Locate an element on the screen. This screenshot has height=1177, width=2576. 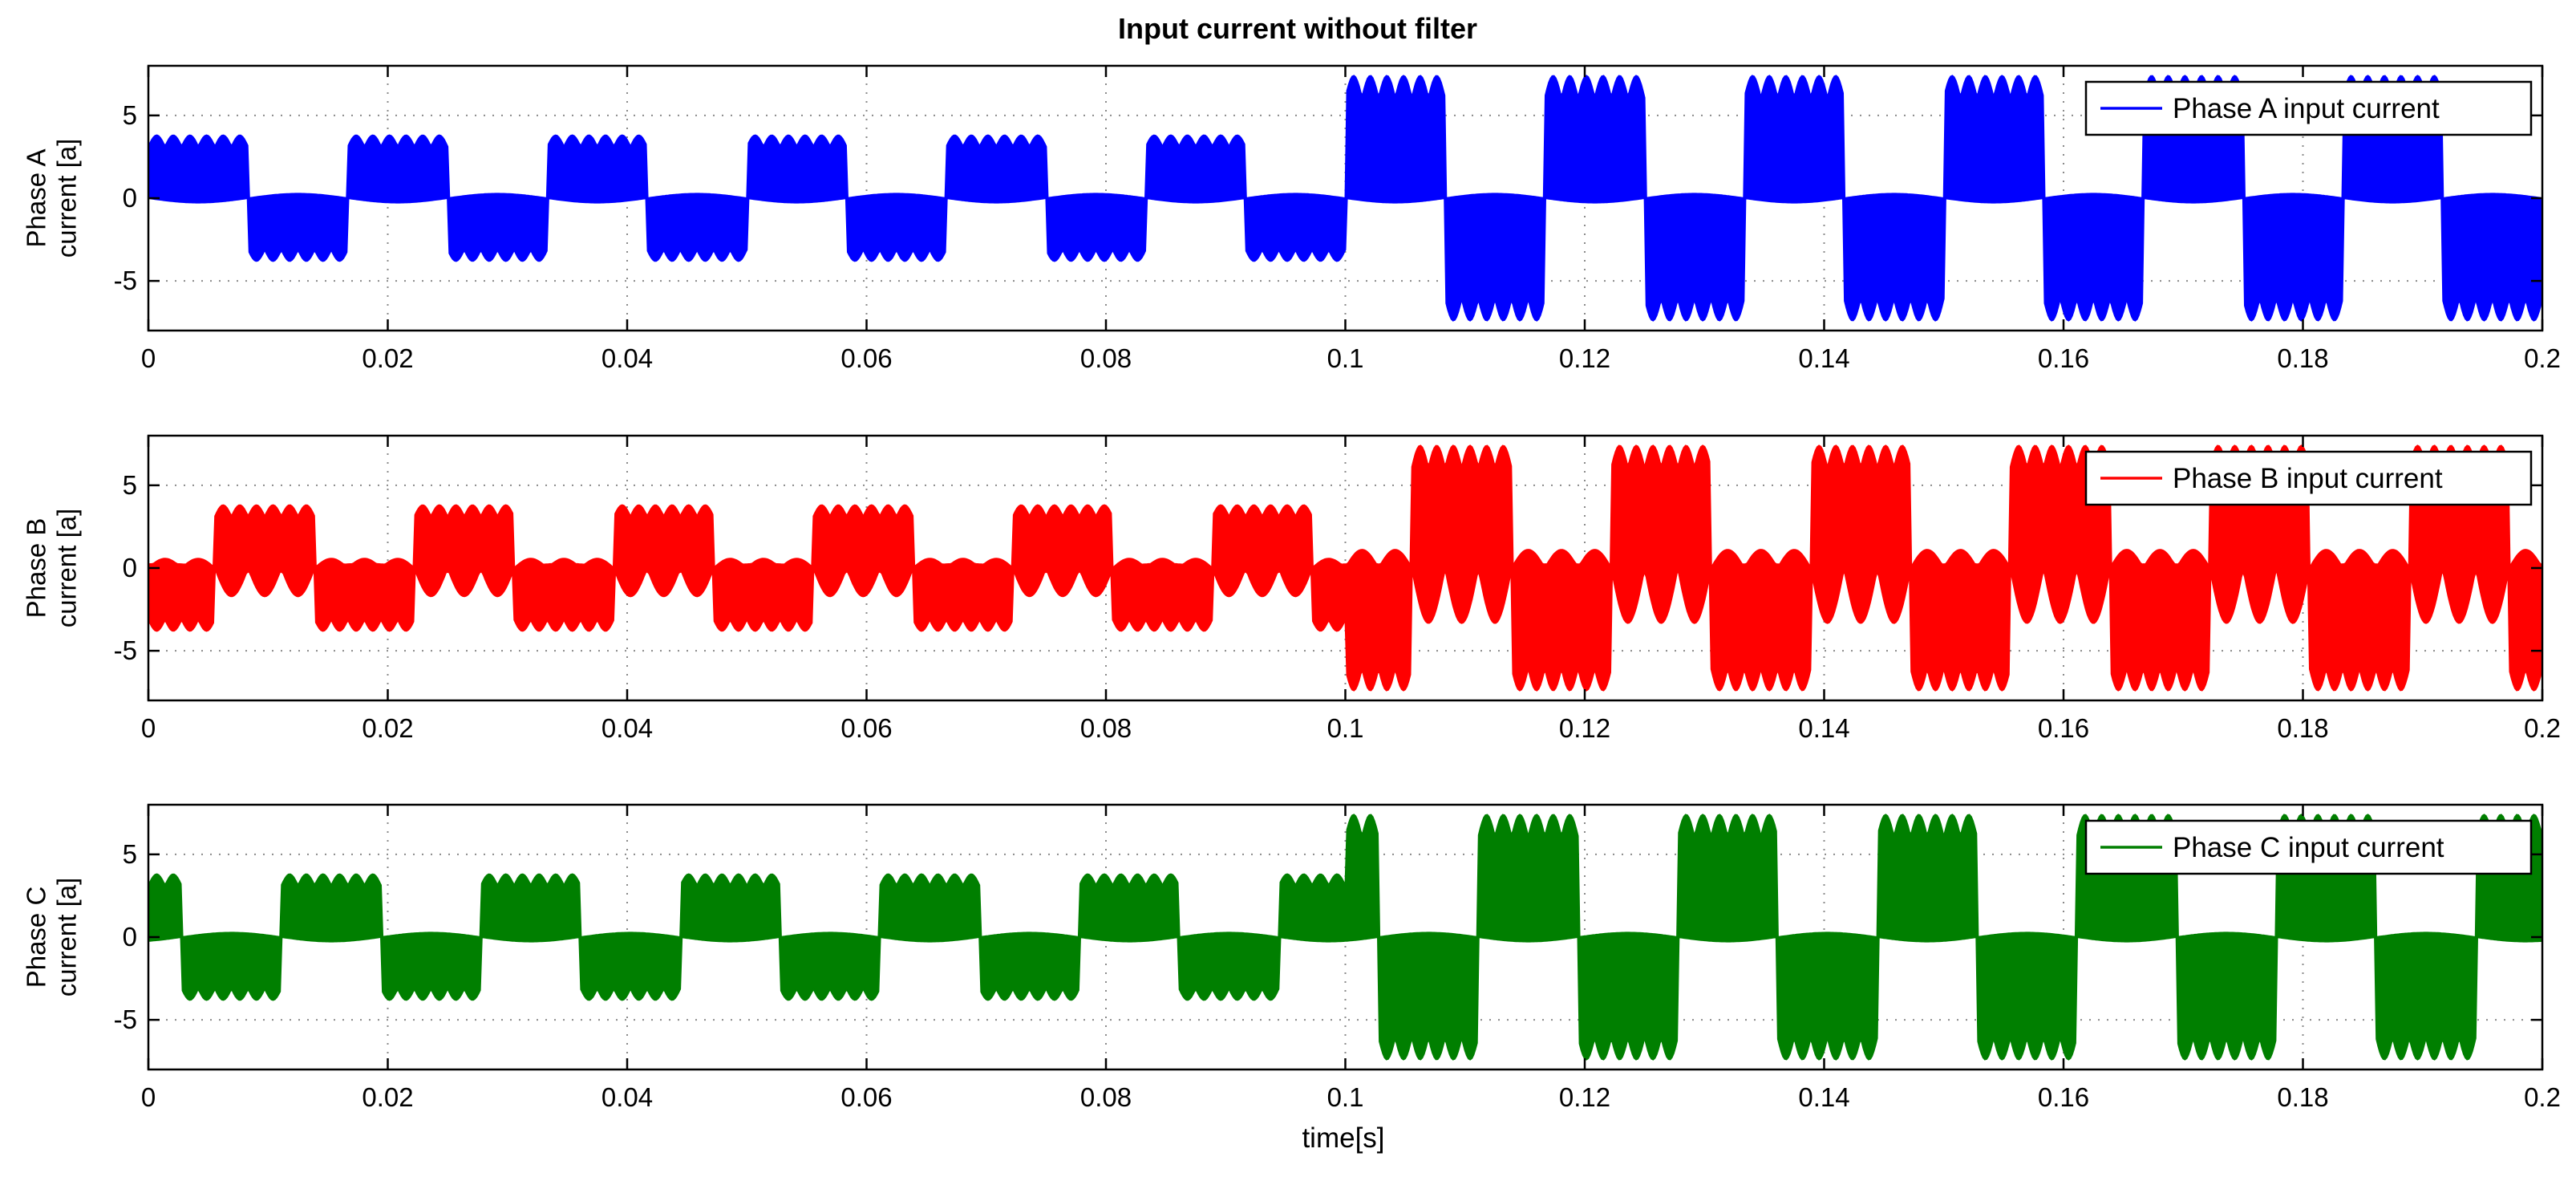
y-axis-label: Phase Ccurrent [a] is located at coordinates (52, 937).